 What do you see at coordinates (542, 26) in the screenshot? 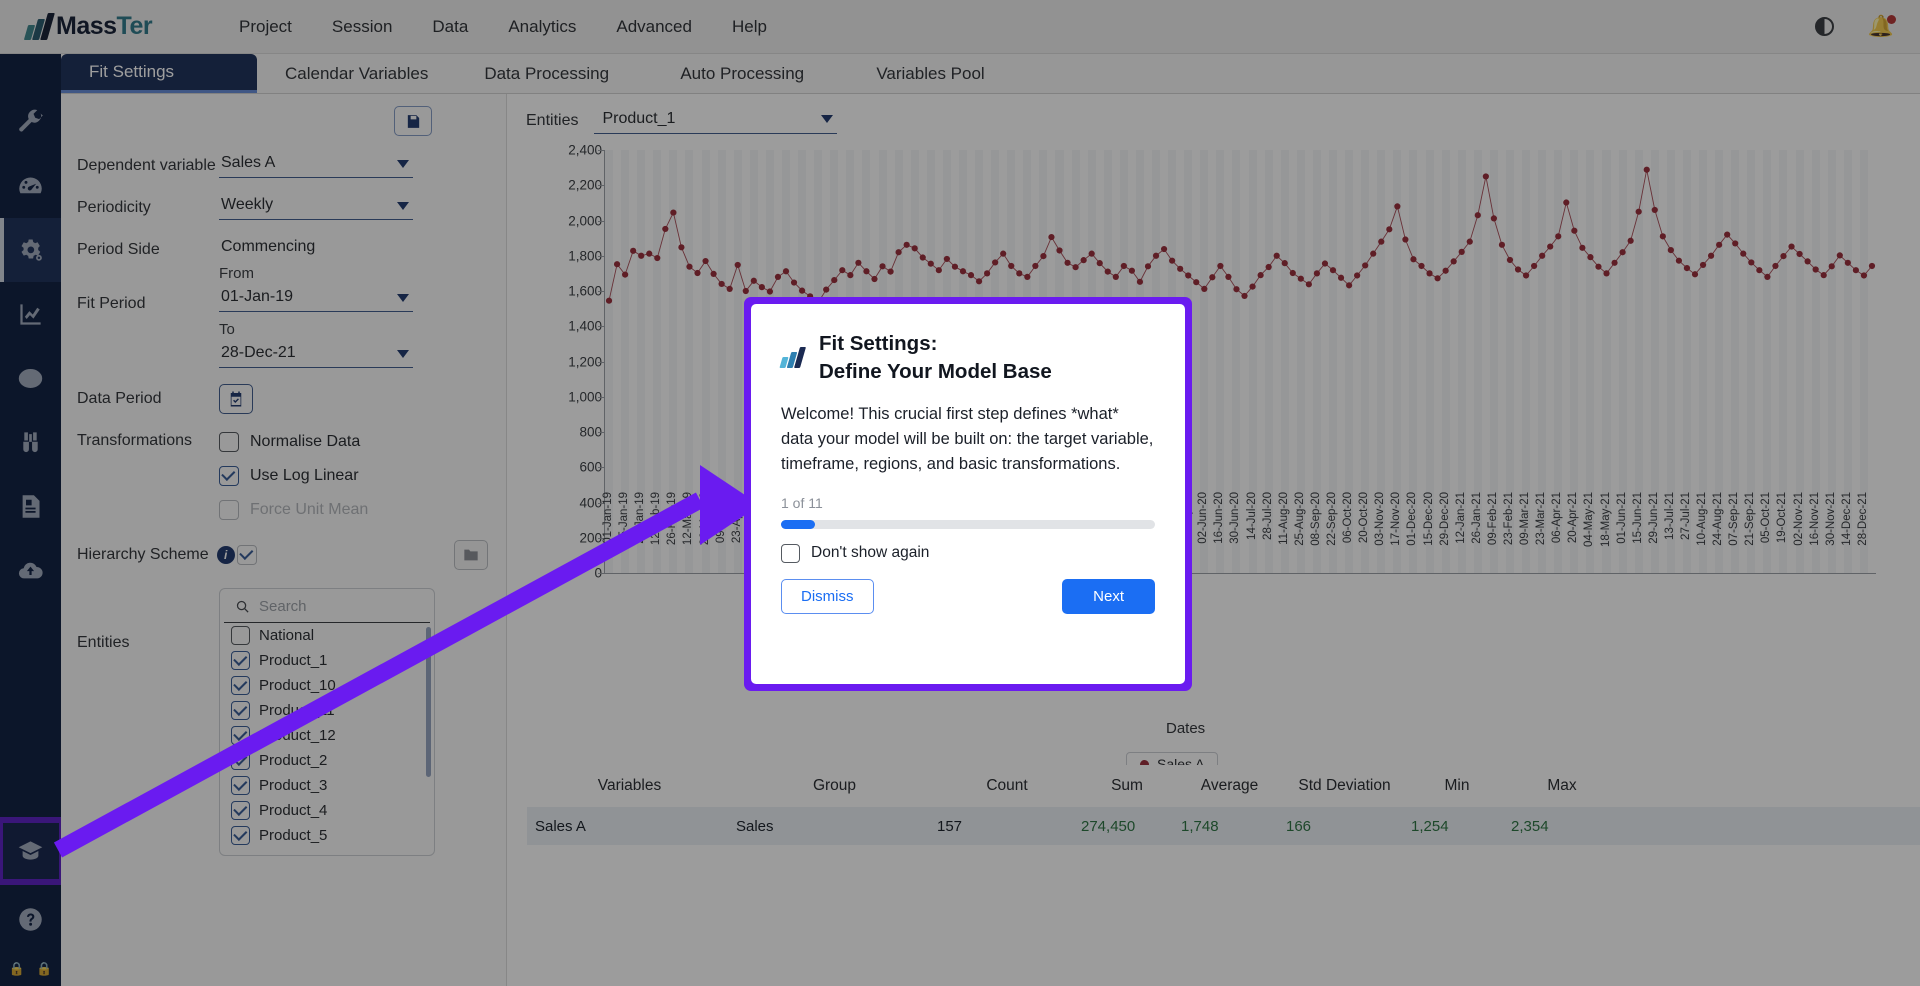
I see `menu-item-analytics: Analytics` at bounding box center [542, 26].